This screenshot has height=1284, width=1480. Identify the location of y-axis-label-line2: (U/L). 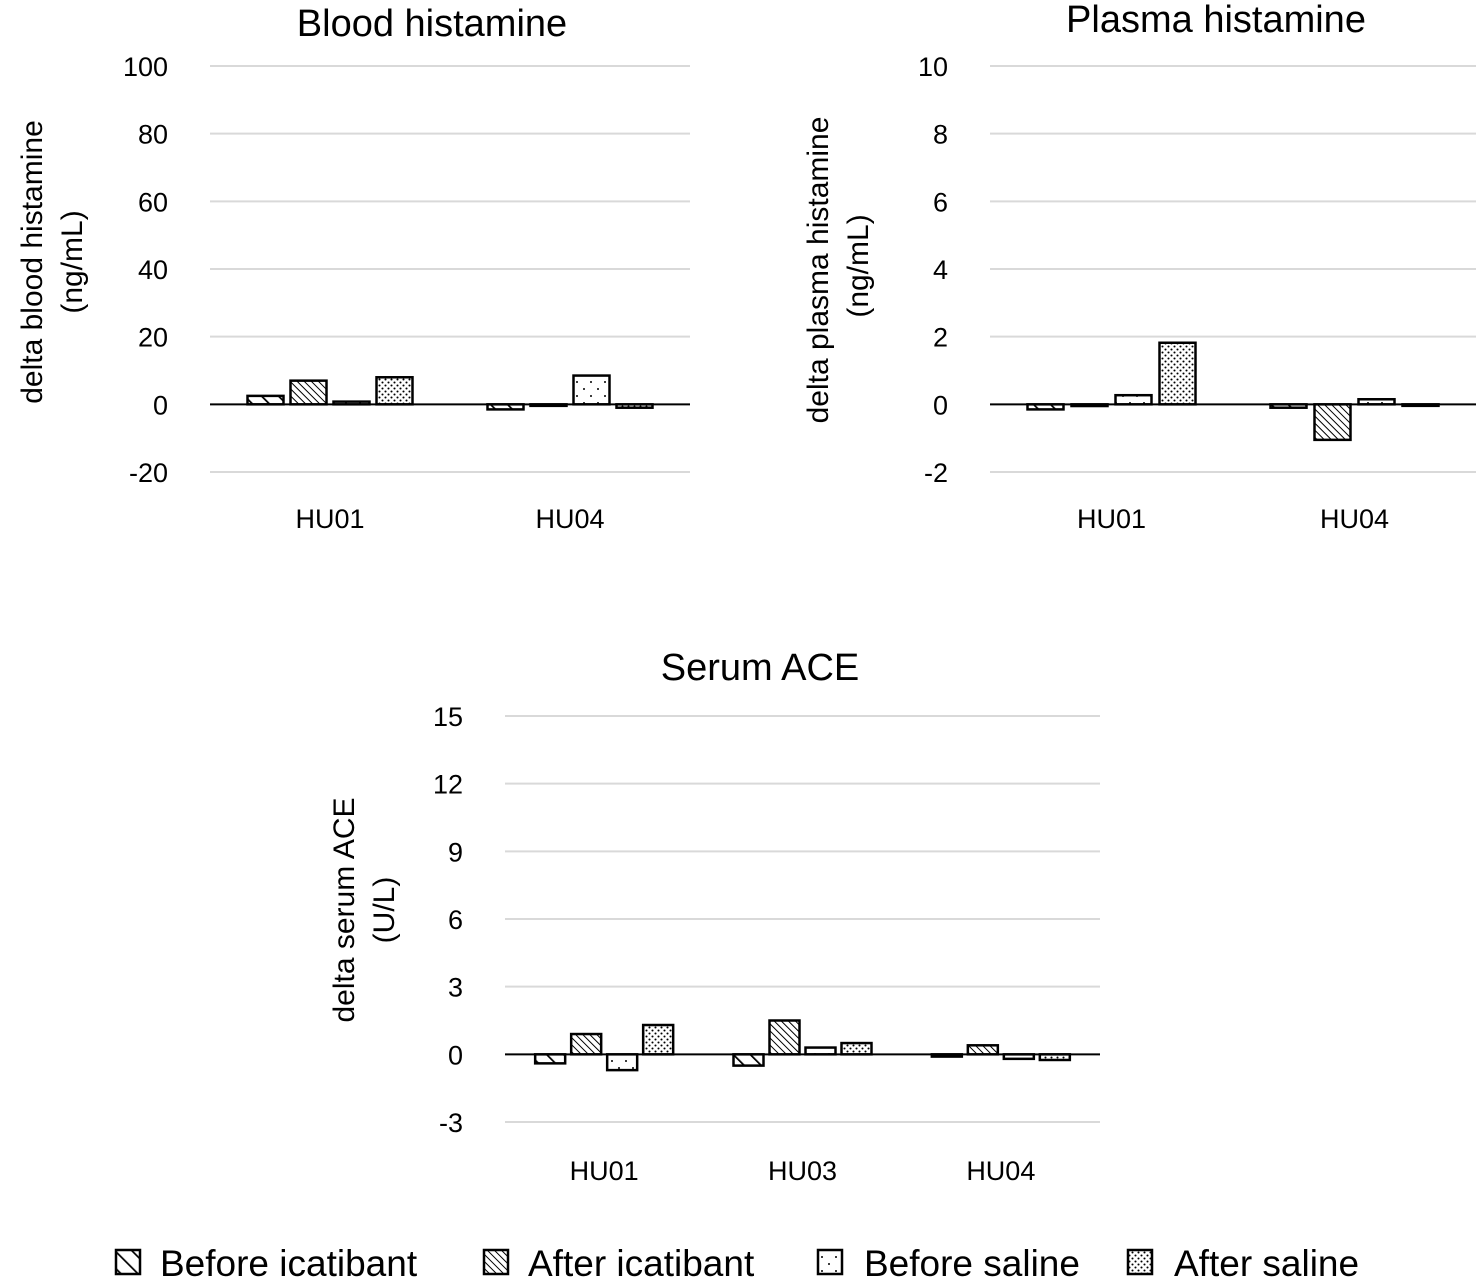
(384, 910).